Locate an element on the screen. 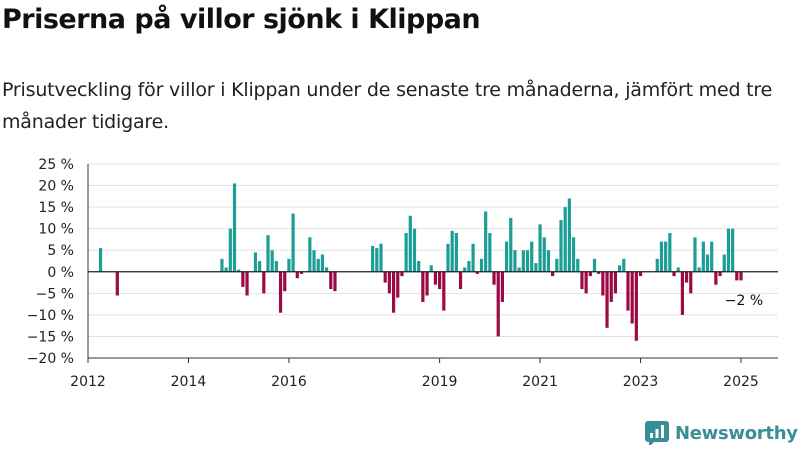 This screenshot has height=450, width=800. y-tick-label: 25 % is located at coordinates (56, 165).